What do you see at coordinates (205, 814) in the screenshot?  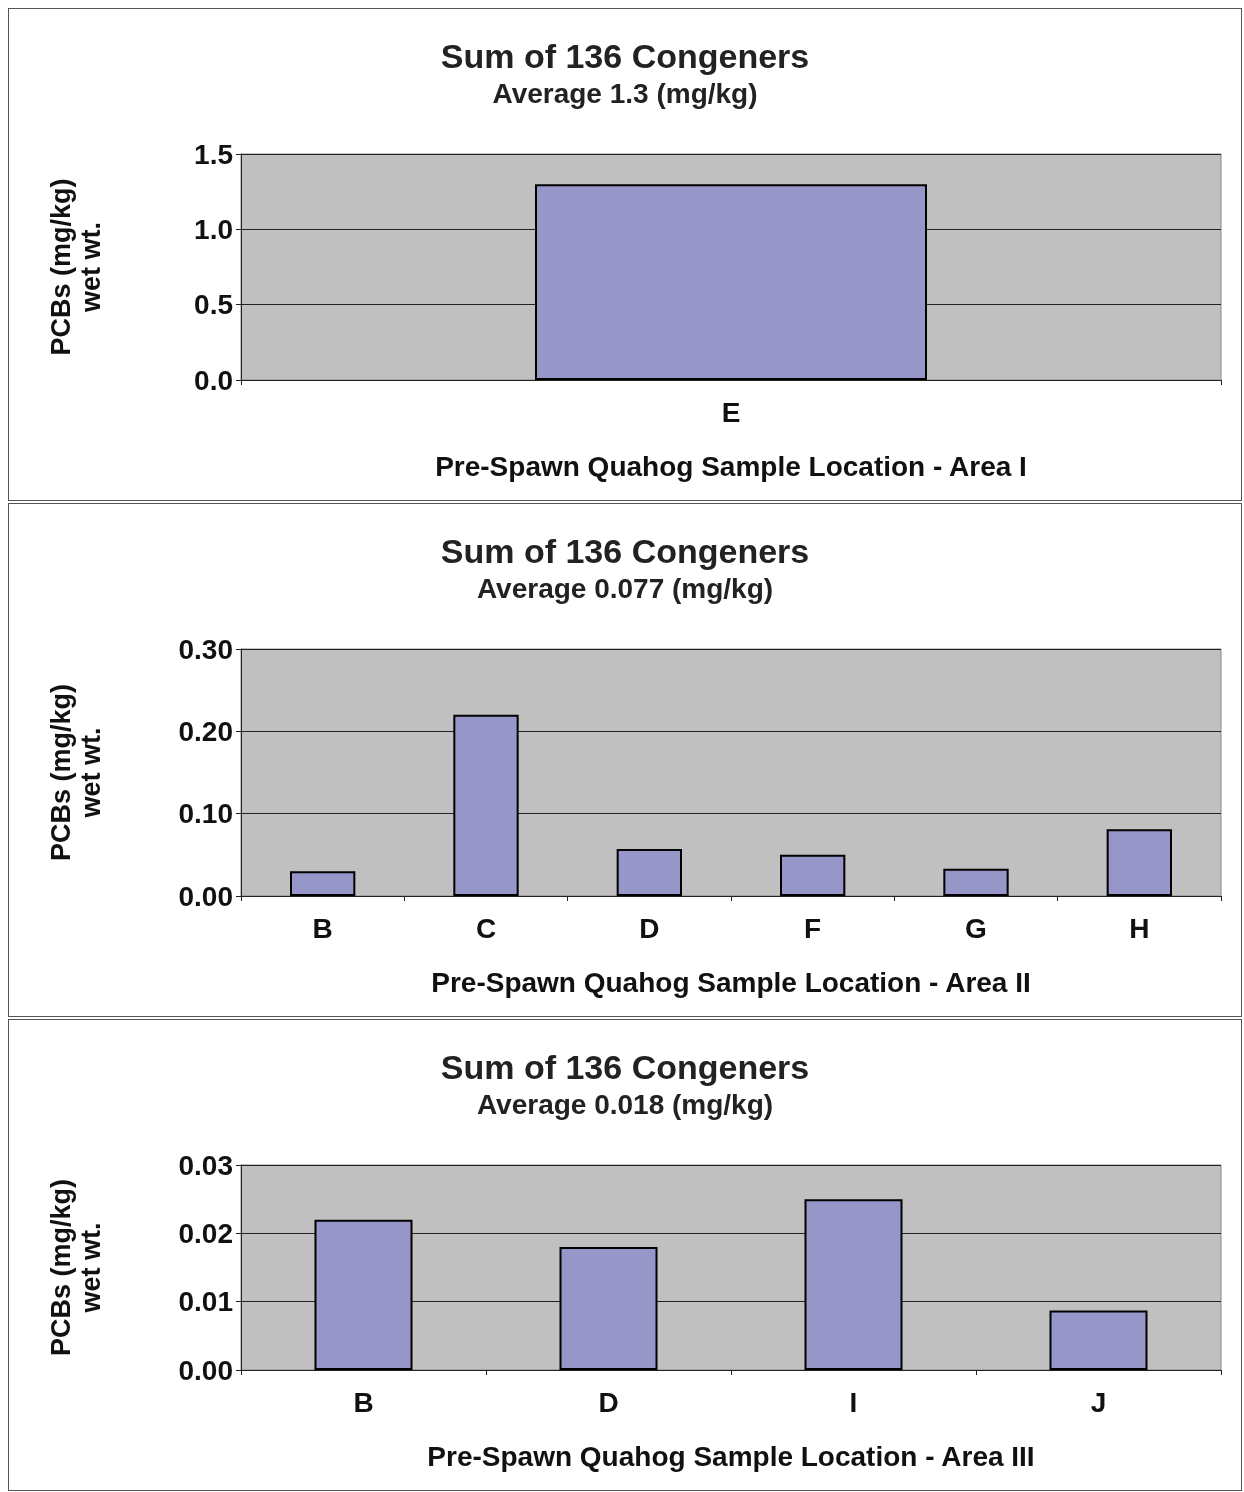 I see `y-tick-label: 0.10` at bounding box center [205, 814].